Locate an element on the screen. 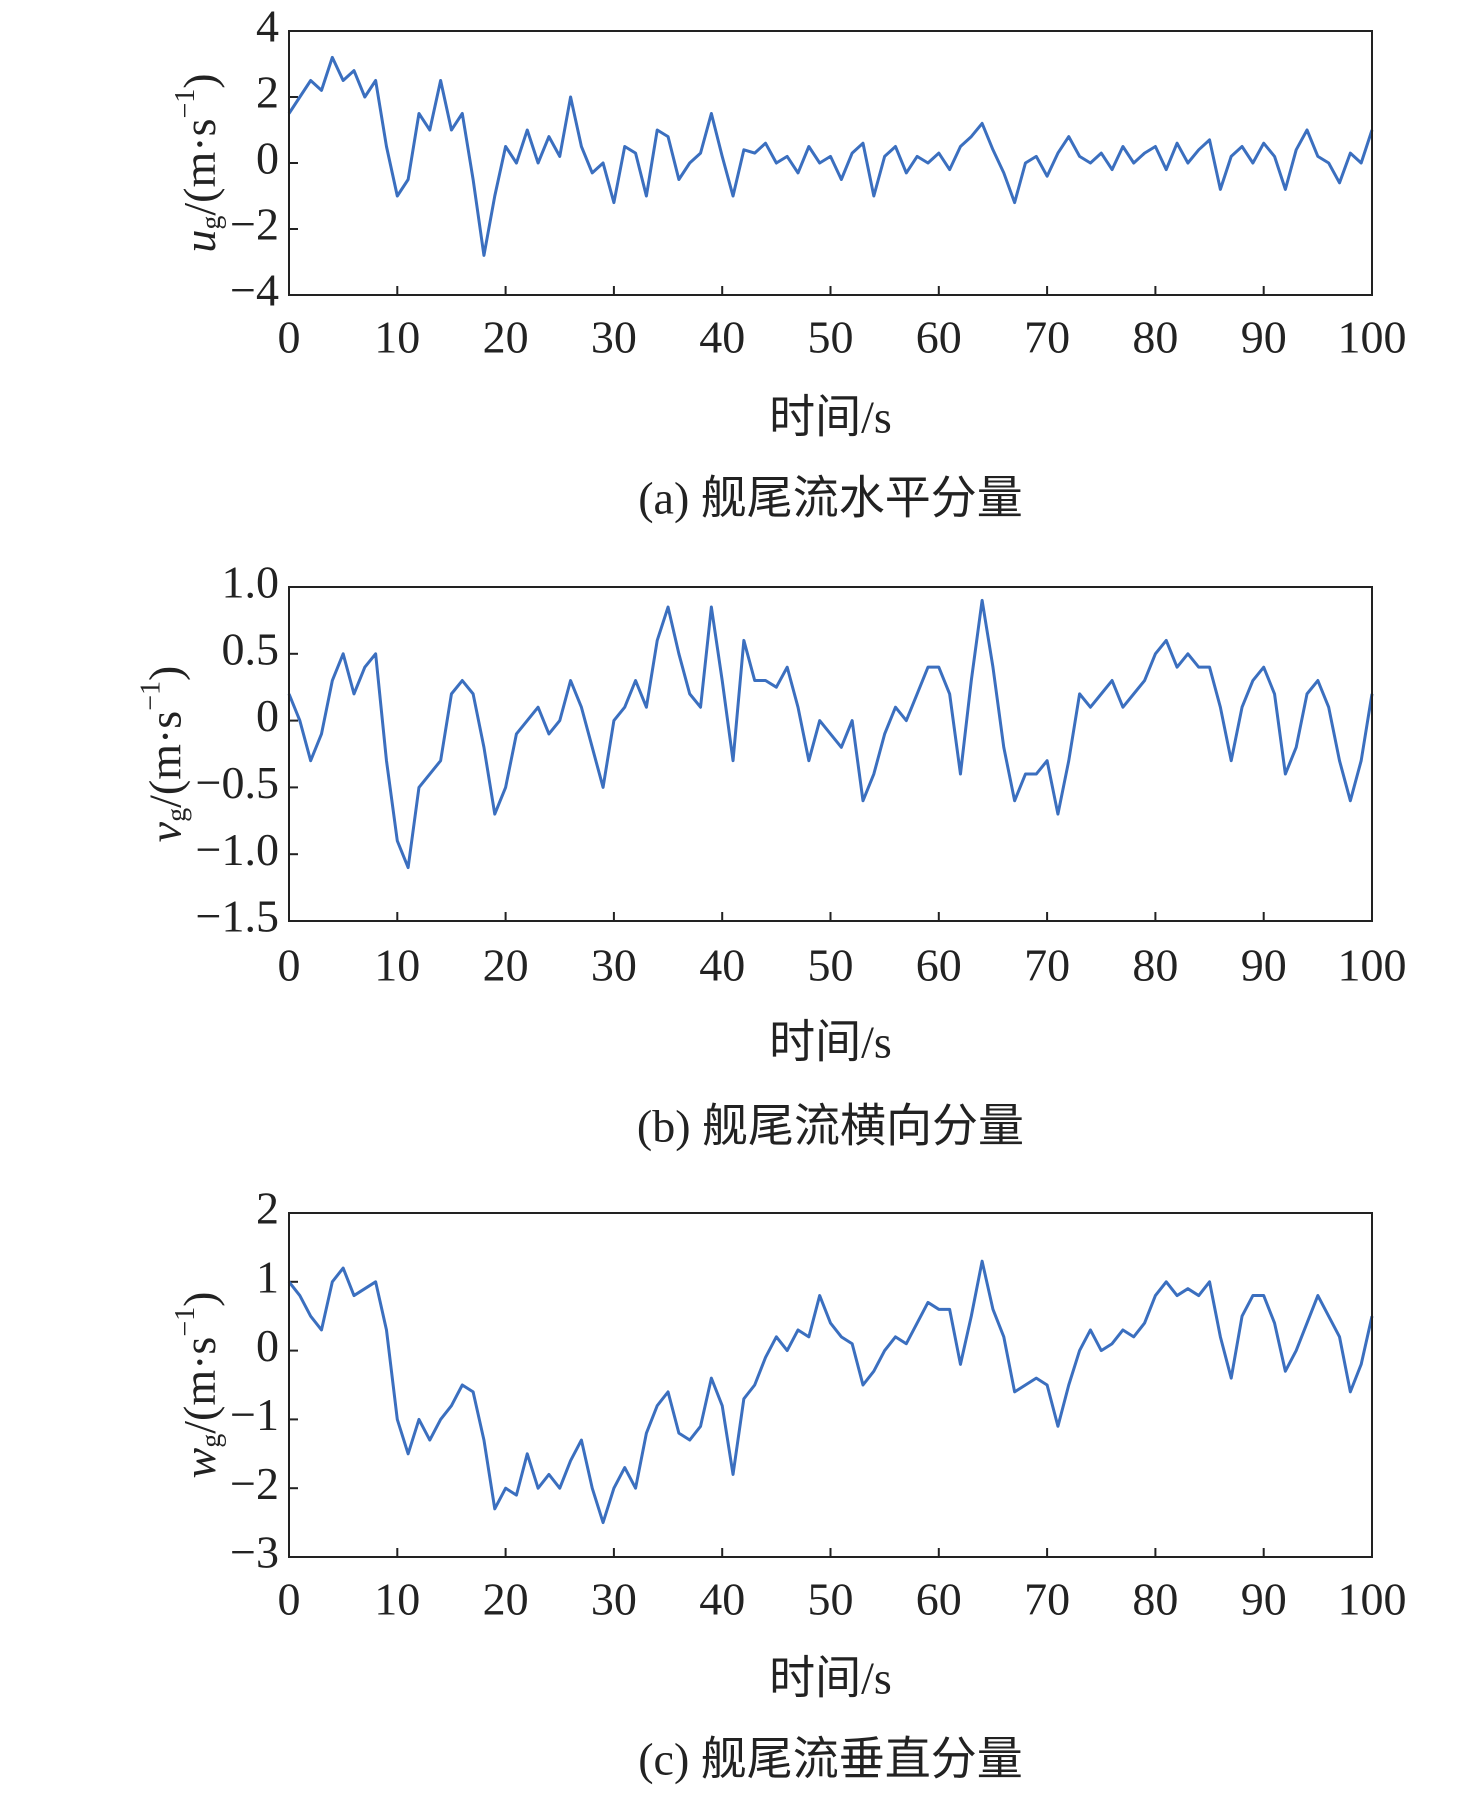 The image size is (1476, 1801). y-tick-label: 1 is located at coordinates (267, 1276).